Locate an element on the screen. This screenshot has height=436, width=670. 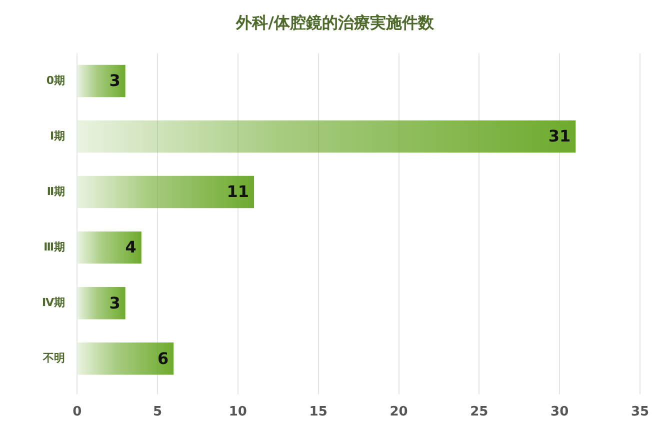
x-tick-label: 15 is located at coordinates (318, 412).